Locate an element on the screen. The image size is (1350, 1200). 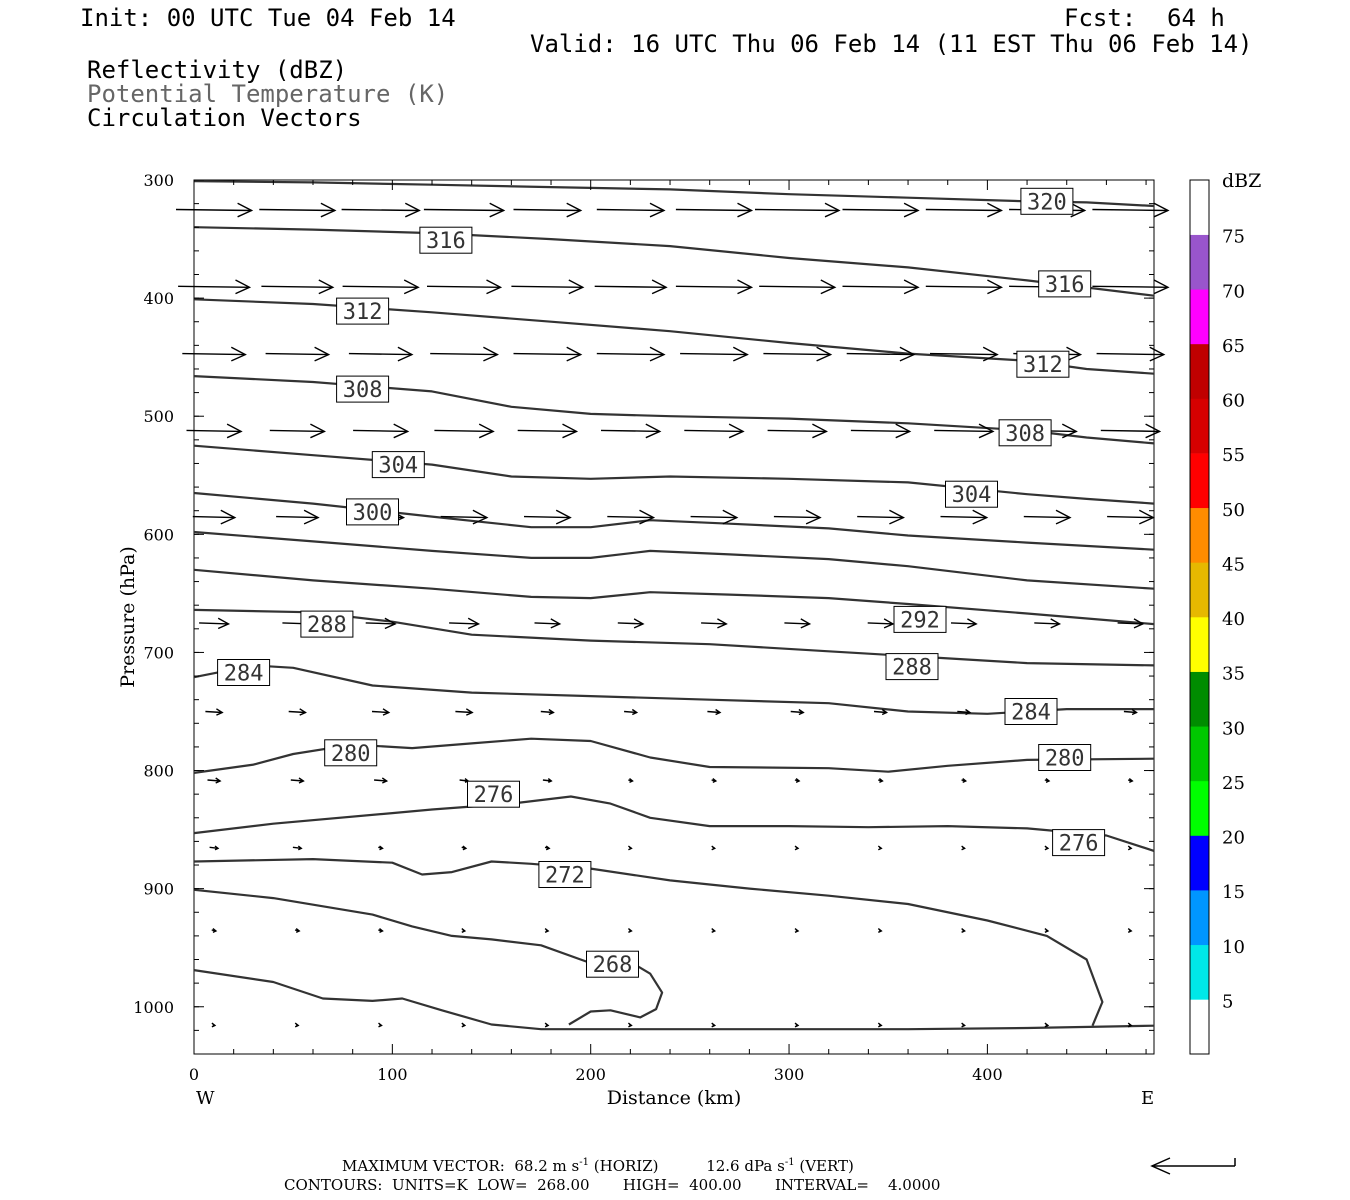
colorbar-level-label: 55 is located at coordinates (1233, 455).